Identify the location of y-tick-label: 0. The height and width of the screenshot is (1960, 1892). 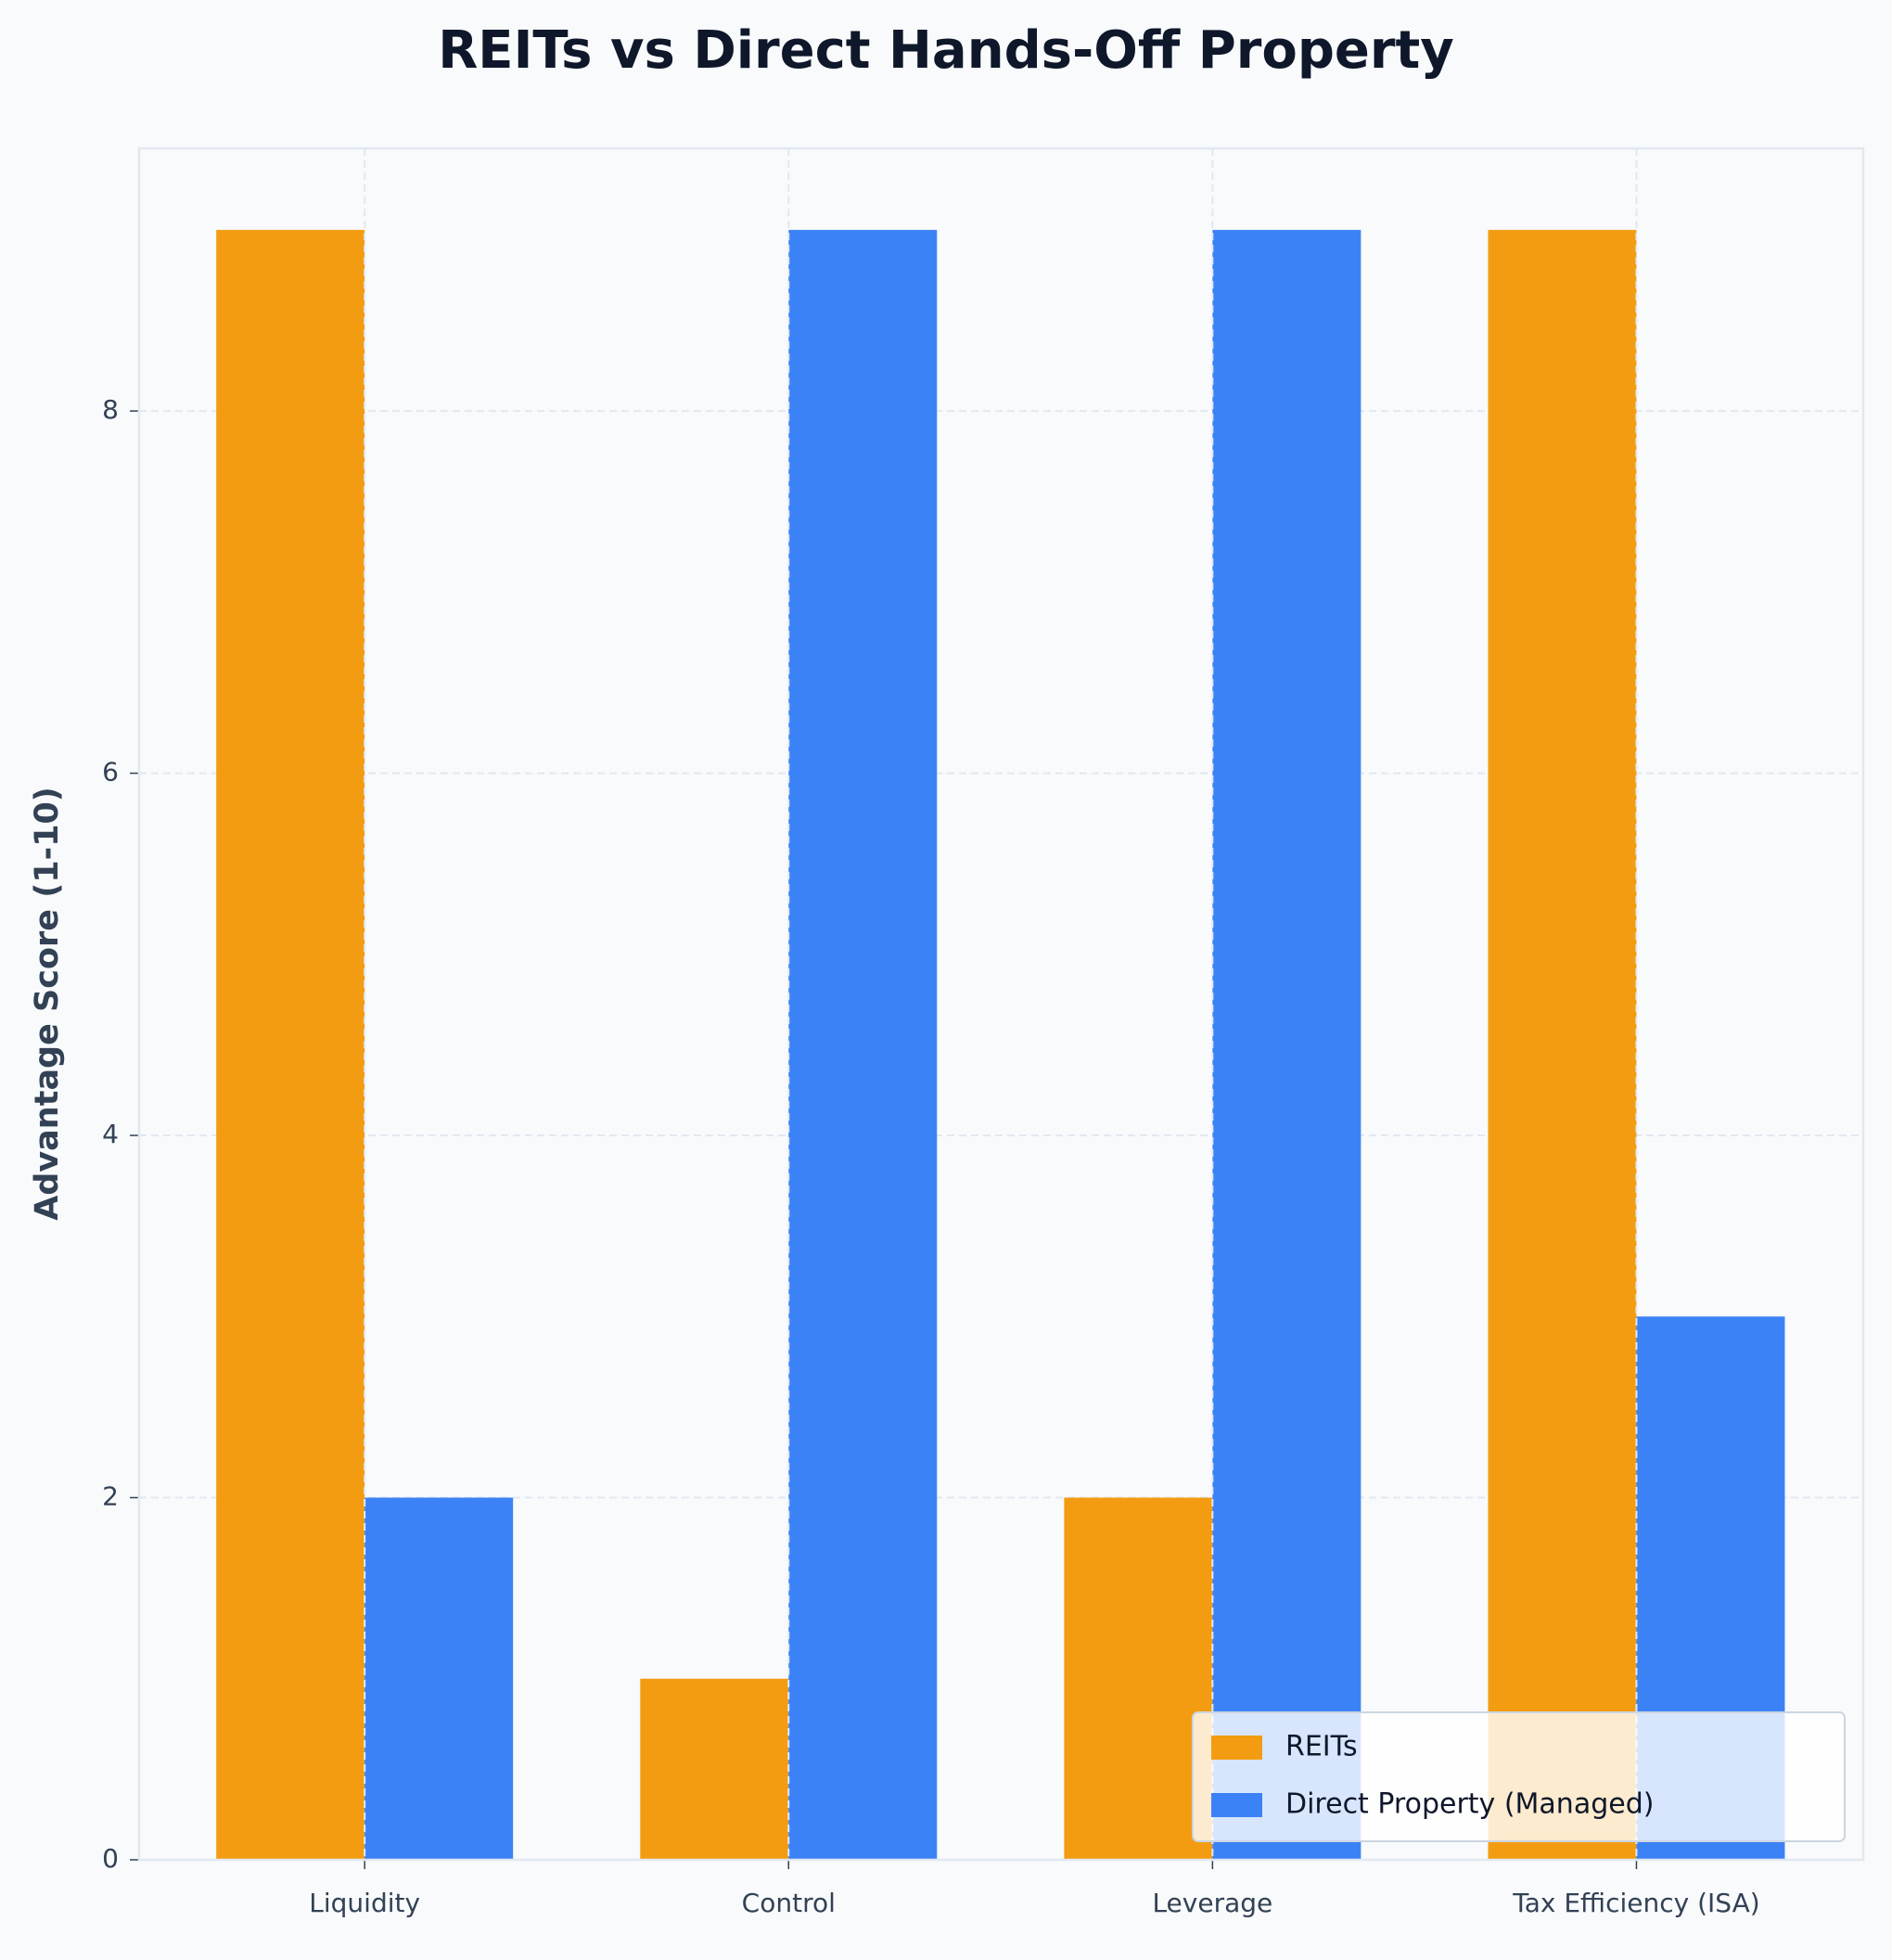
(111, 1859).